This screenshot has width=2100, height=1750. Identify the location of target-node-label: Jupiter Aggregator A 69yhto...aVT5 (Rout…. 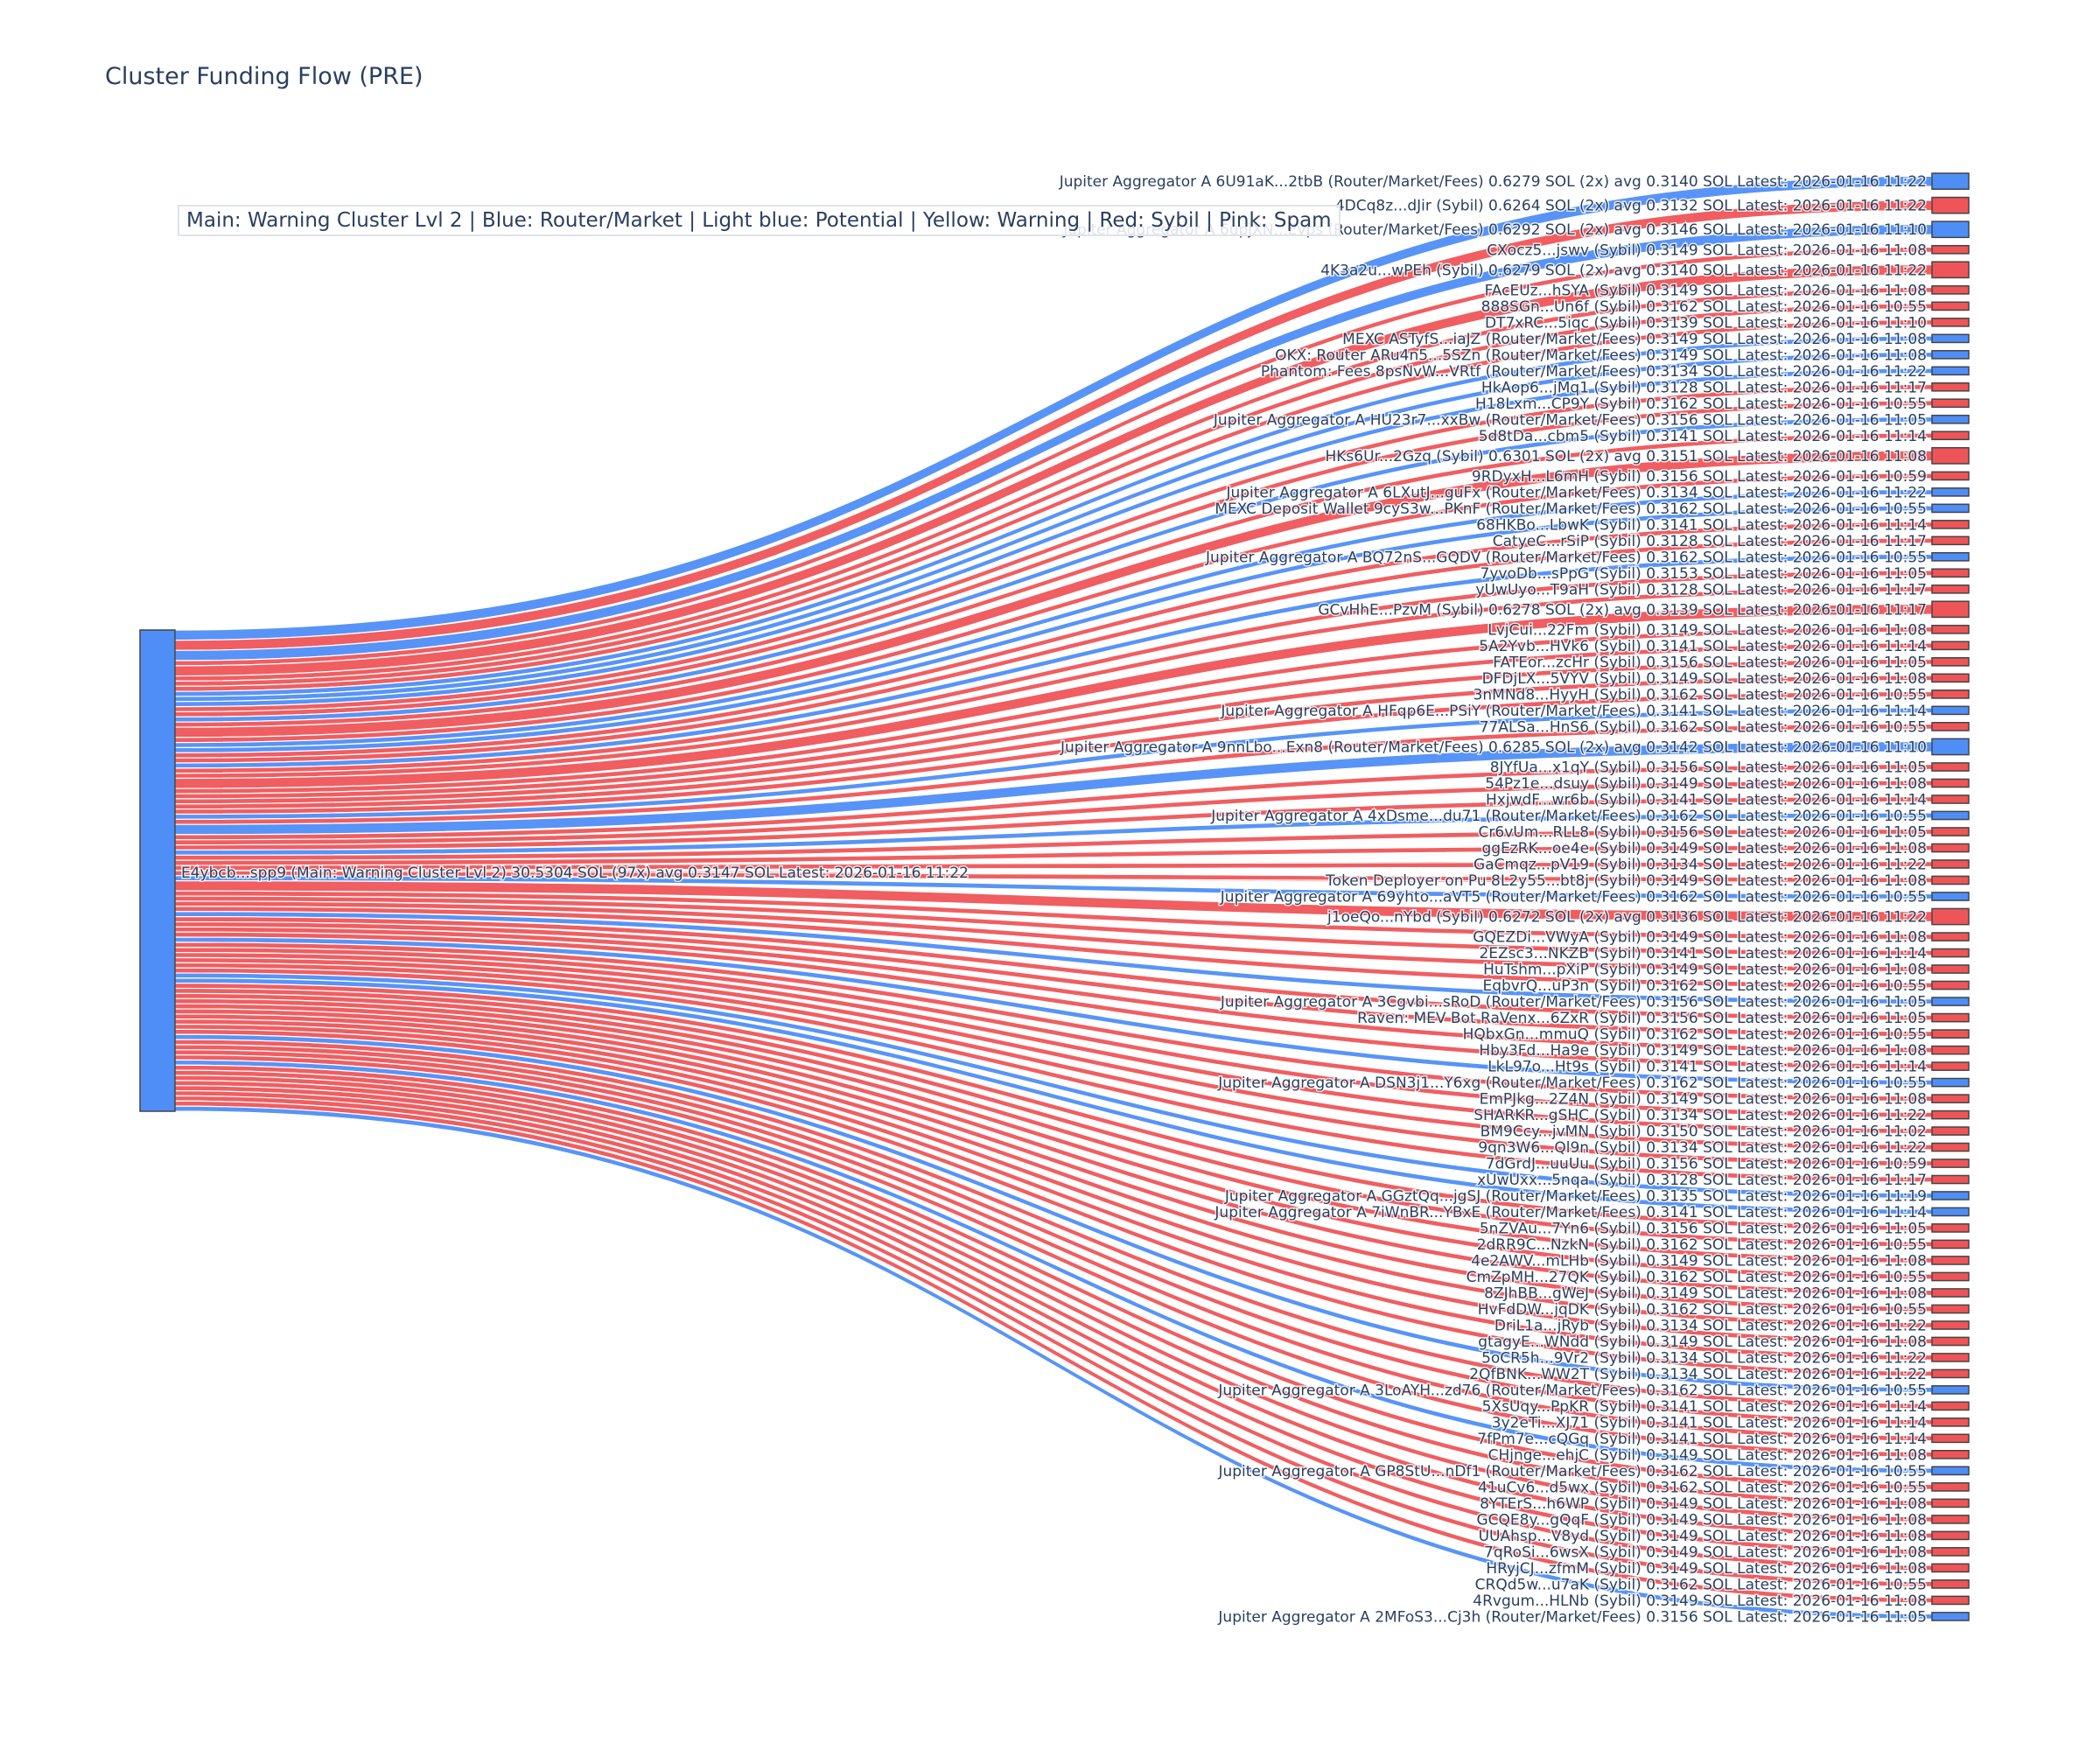
(1573, 897).